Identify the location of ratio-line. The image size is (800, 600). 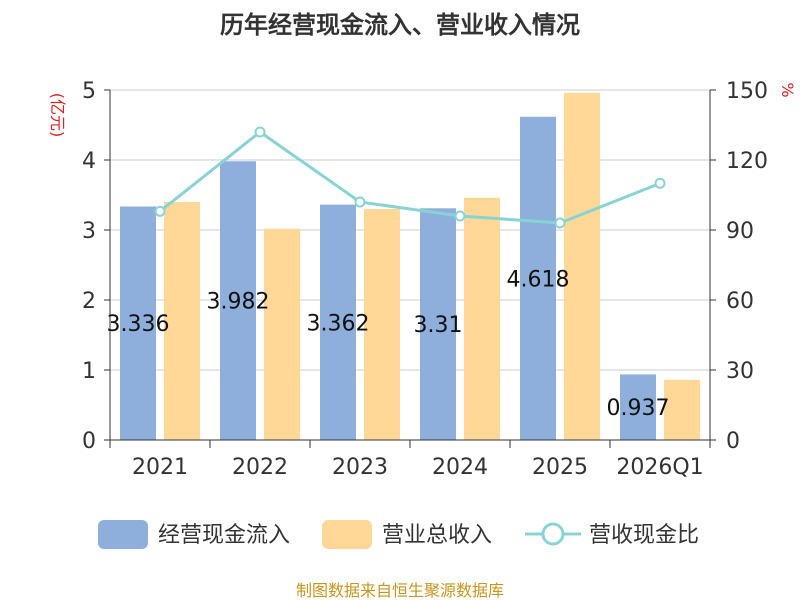
(410, 177).